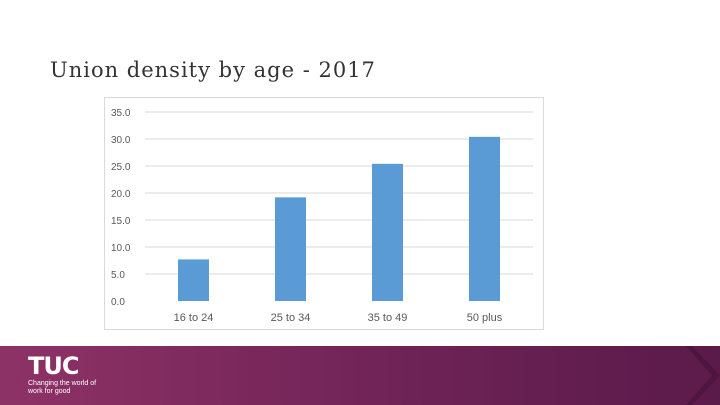 The image size is (720, 405). I want to click on logo-wordmark: TUC, so click(53, 366).